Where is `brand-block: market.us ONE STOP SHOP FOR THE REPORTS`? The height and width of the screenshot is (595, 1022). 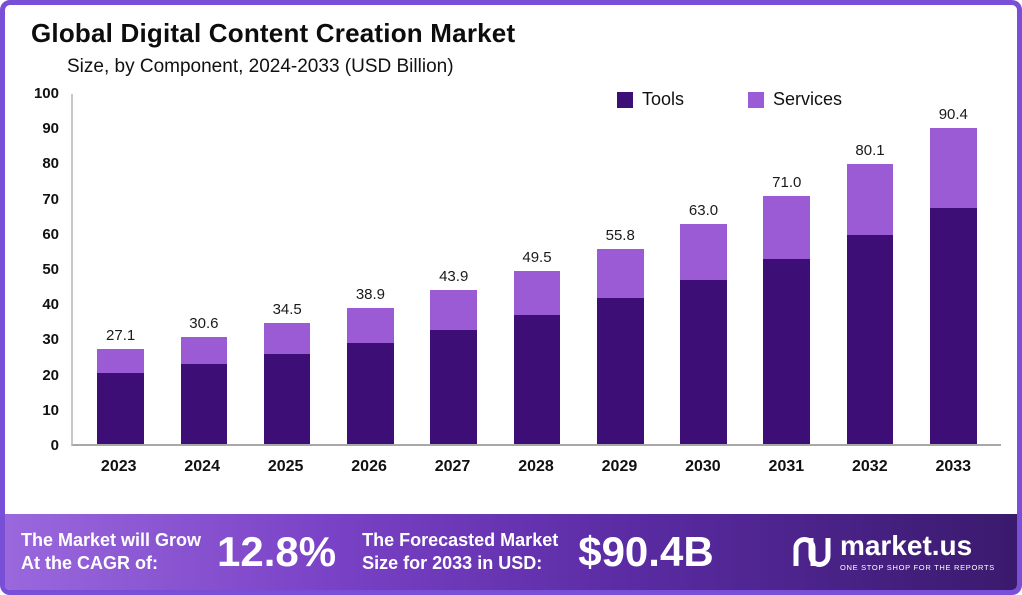
brand-block: market.us ONE STOP SHOP FOR THE REPORTS is located at coordinates (896, 552).